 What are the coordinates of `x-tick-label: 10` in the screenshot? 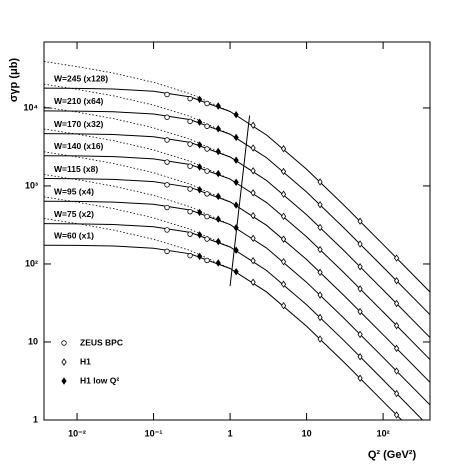 It's located at (307, 433).